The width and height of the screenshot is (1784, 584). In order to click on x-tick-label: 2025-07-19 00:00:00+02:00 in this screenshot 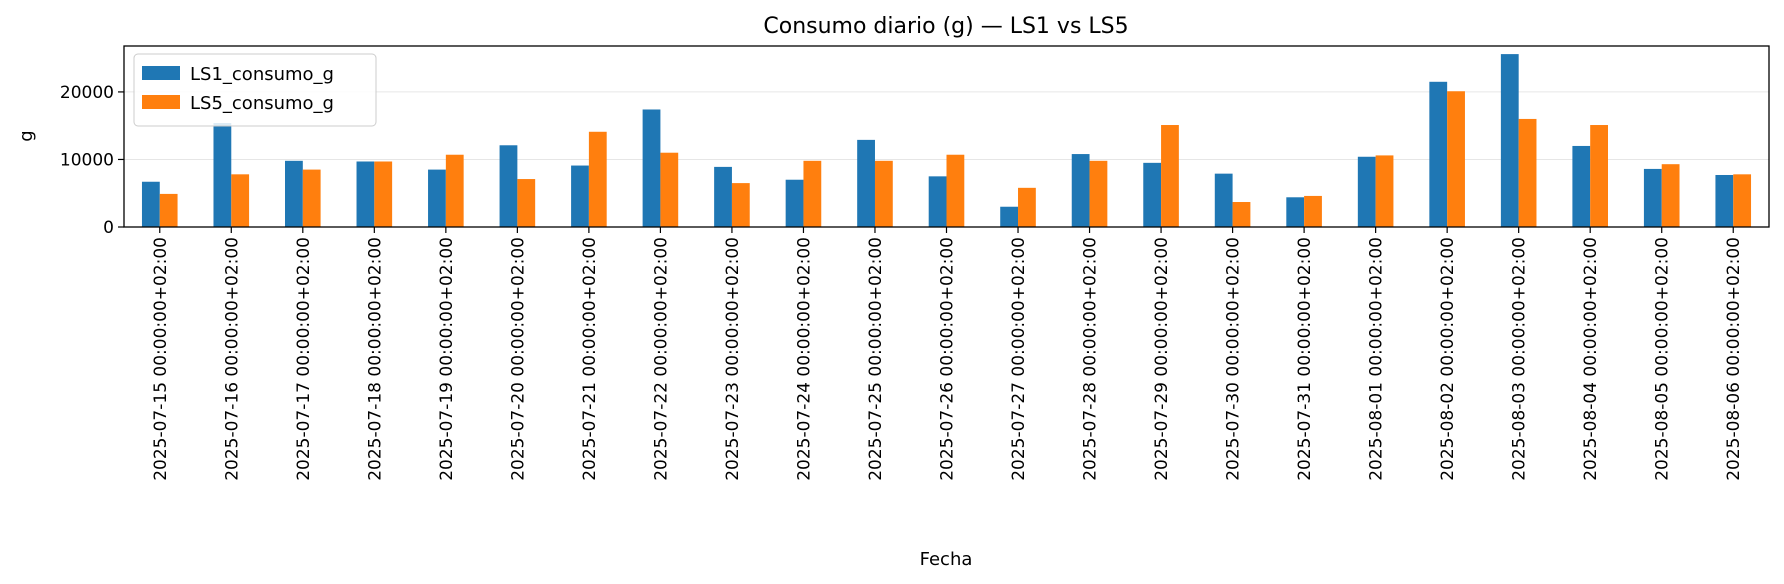, I will do `click(447, 359)`.